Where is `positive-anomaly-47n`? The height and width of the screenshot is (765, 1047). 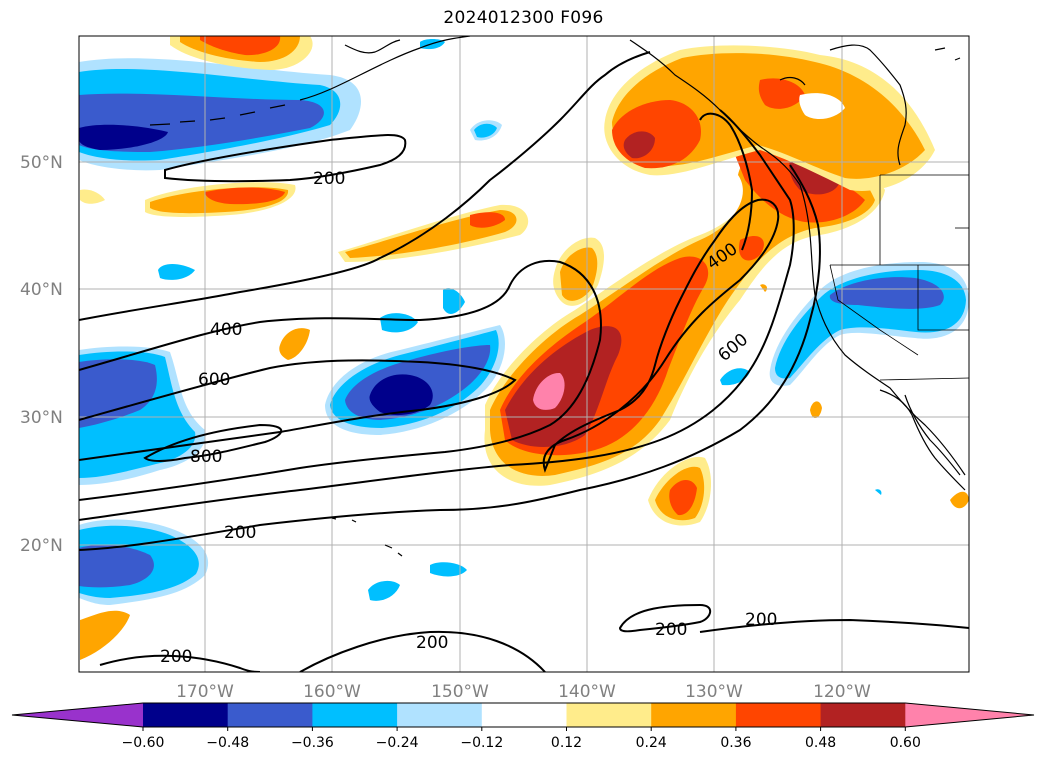 positive-anomaly-47n is located at coordinates (220, 199).